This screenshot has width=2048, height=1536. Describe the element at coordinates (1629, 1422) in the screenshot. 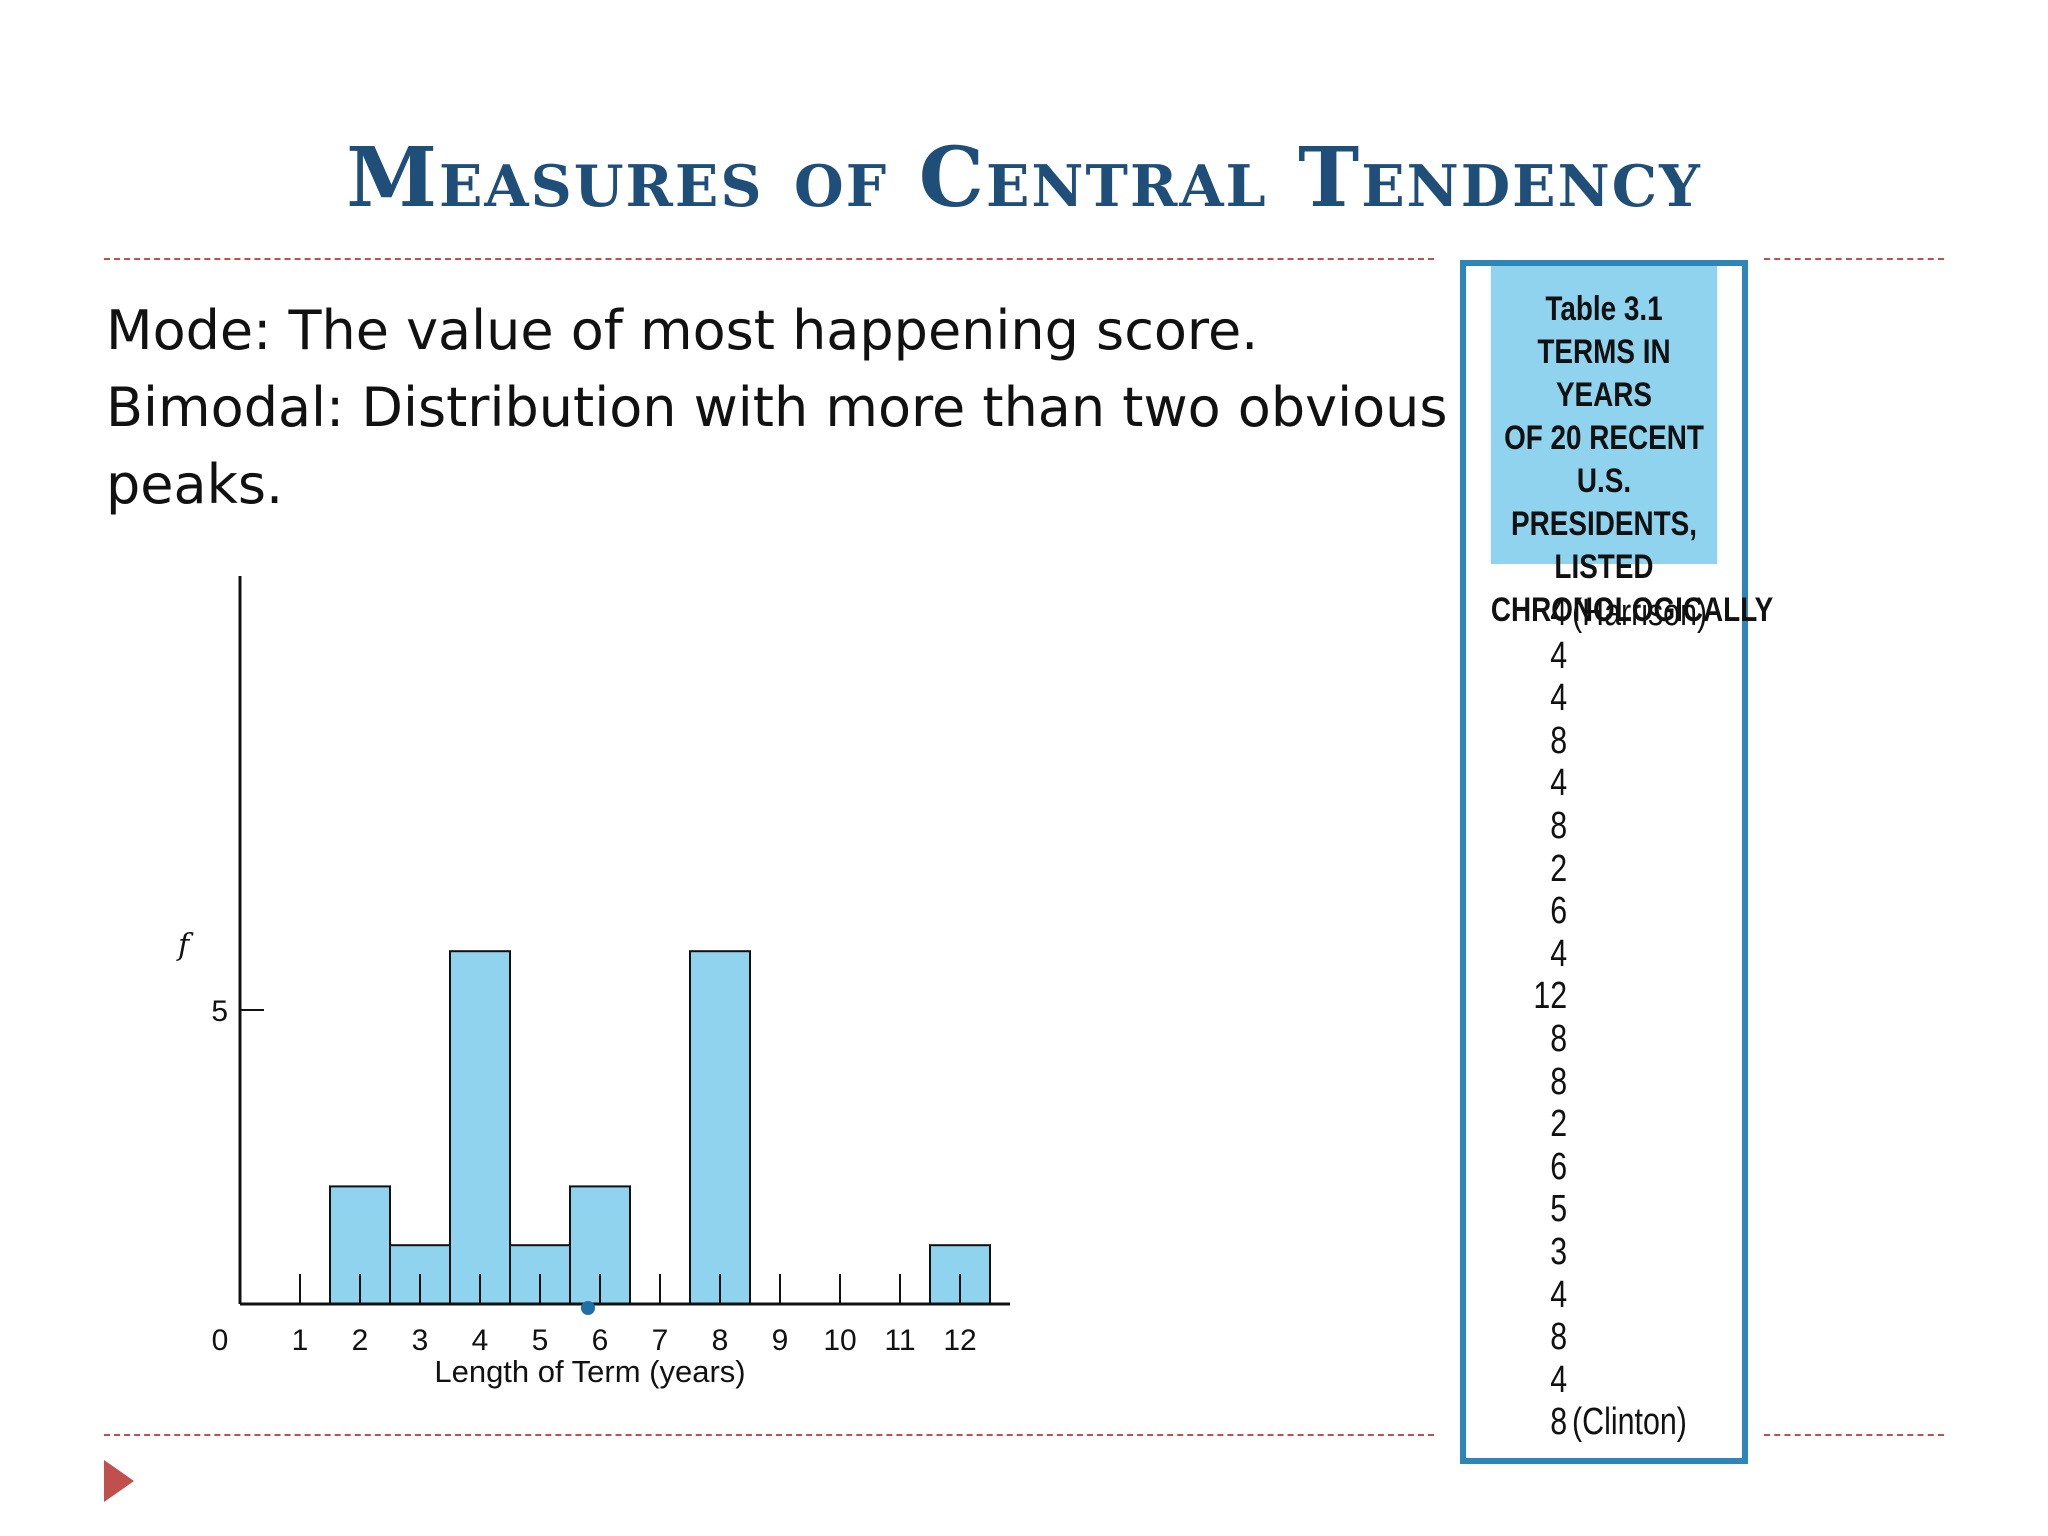

I see `president-name: (Clinton)` at that location.